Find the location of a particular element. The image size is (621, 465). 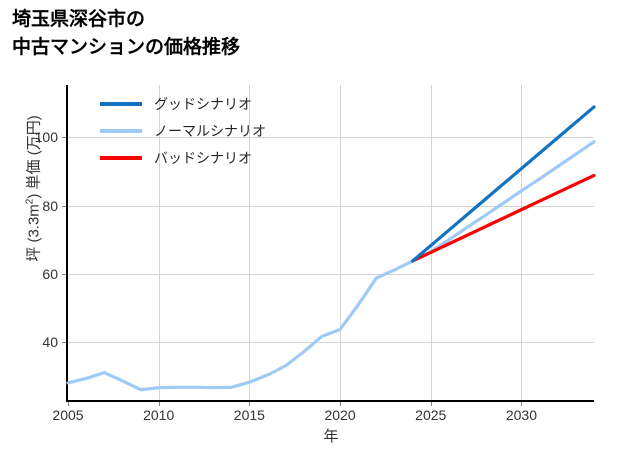

y-axis-tick-label: 60 is located at coordinates (50, 274).